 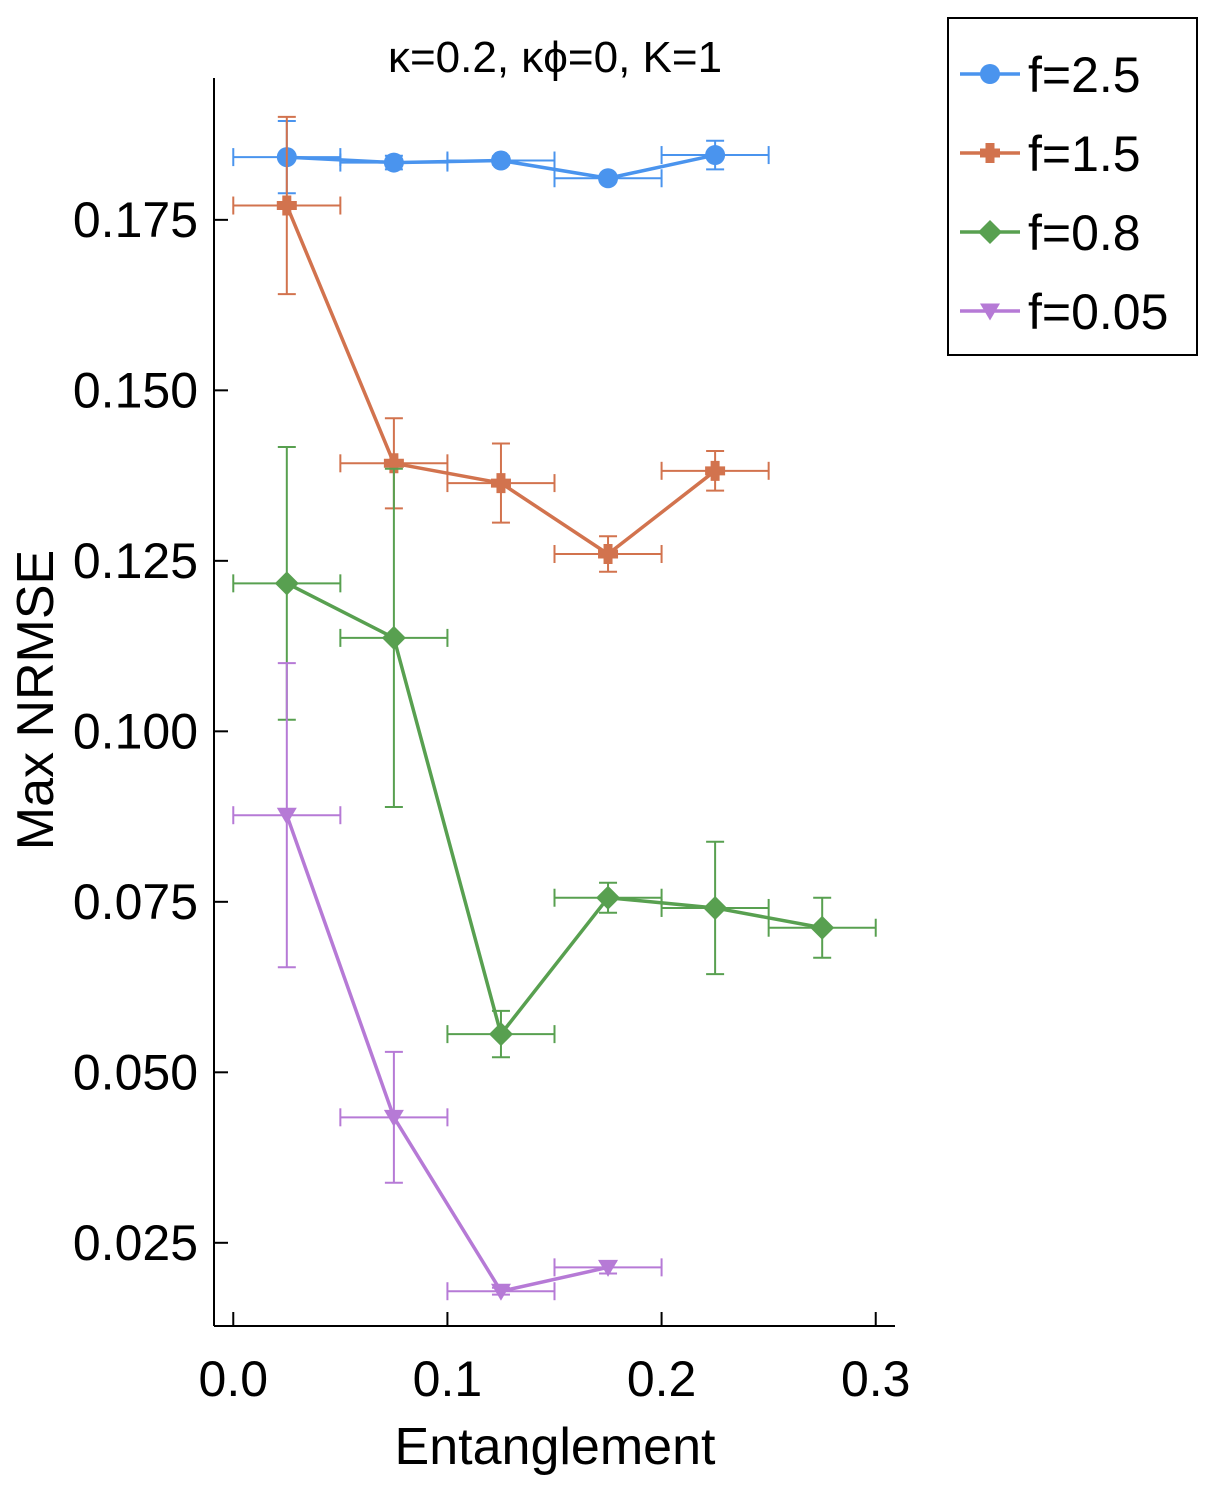 I want to click on legend-entry: f=1.5, so click(x=1050, y=154).